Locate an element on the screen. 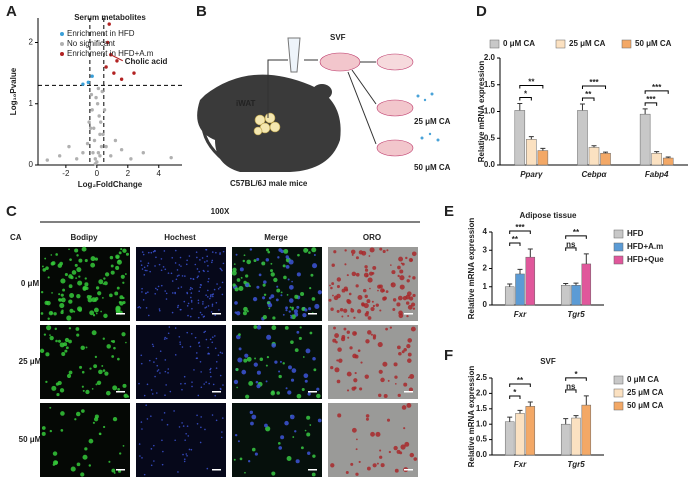  significance-label: * is located at coordinates (526, 94).